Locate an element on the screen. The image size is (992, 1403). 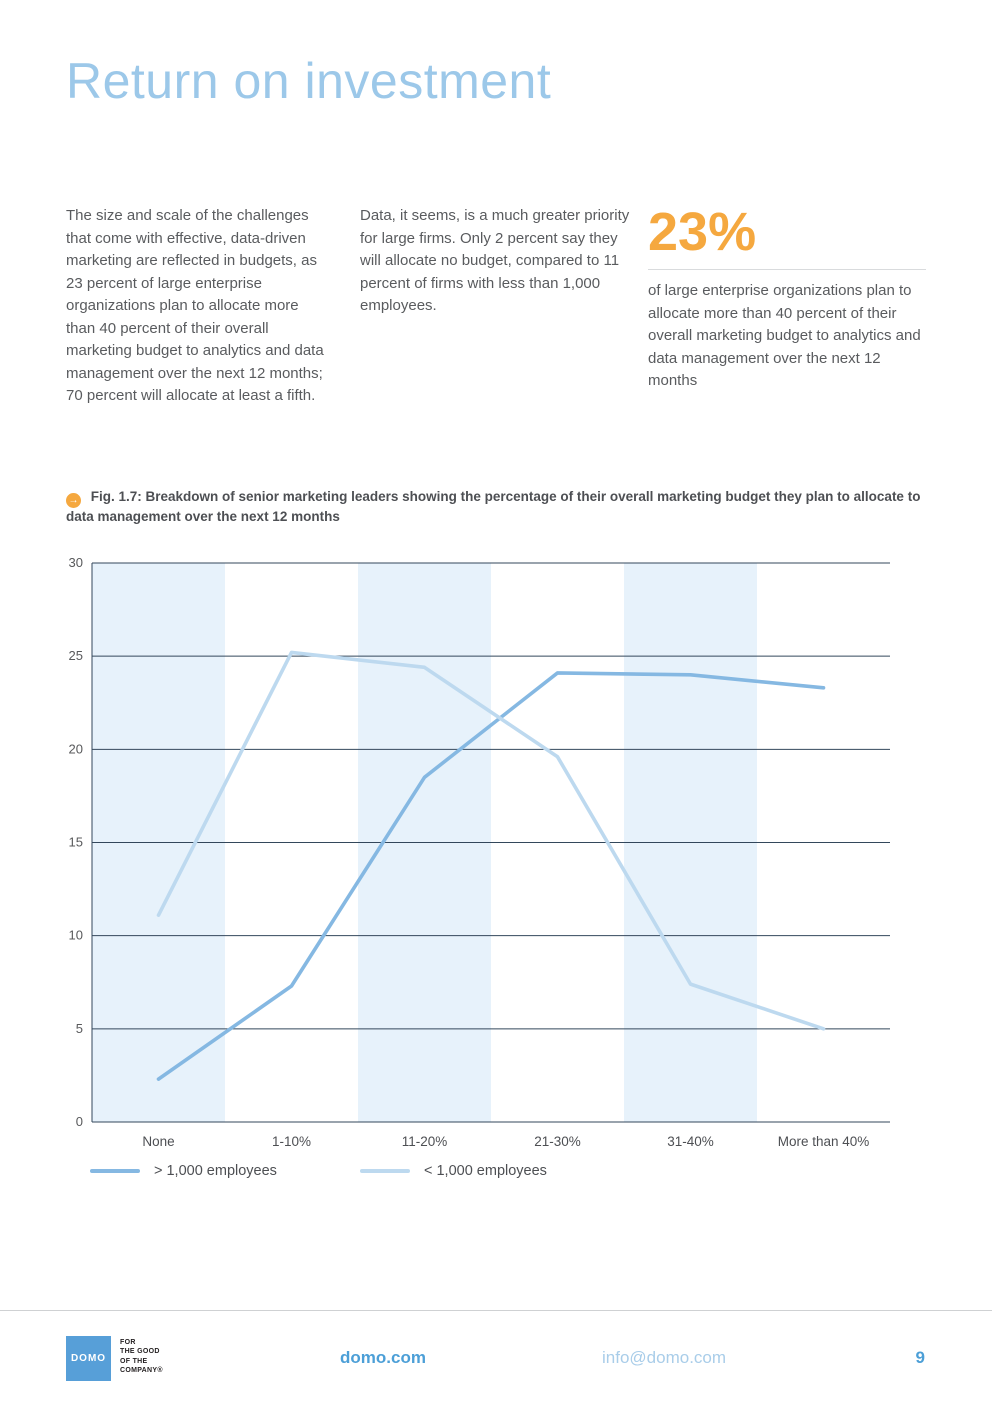
chart-legend: > 1,000 employees < 1,000 employees is located at coordinates (360, 1171).